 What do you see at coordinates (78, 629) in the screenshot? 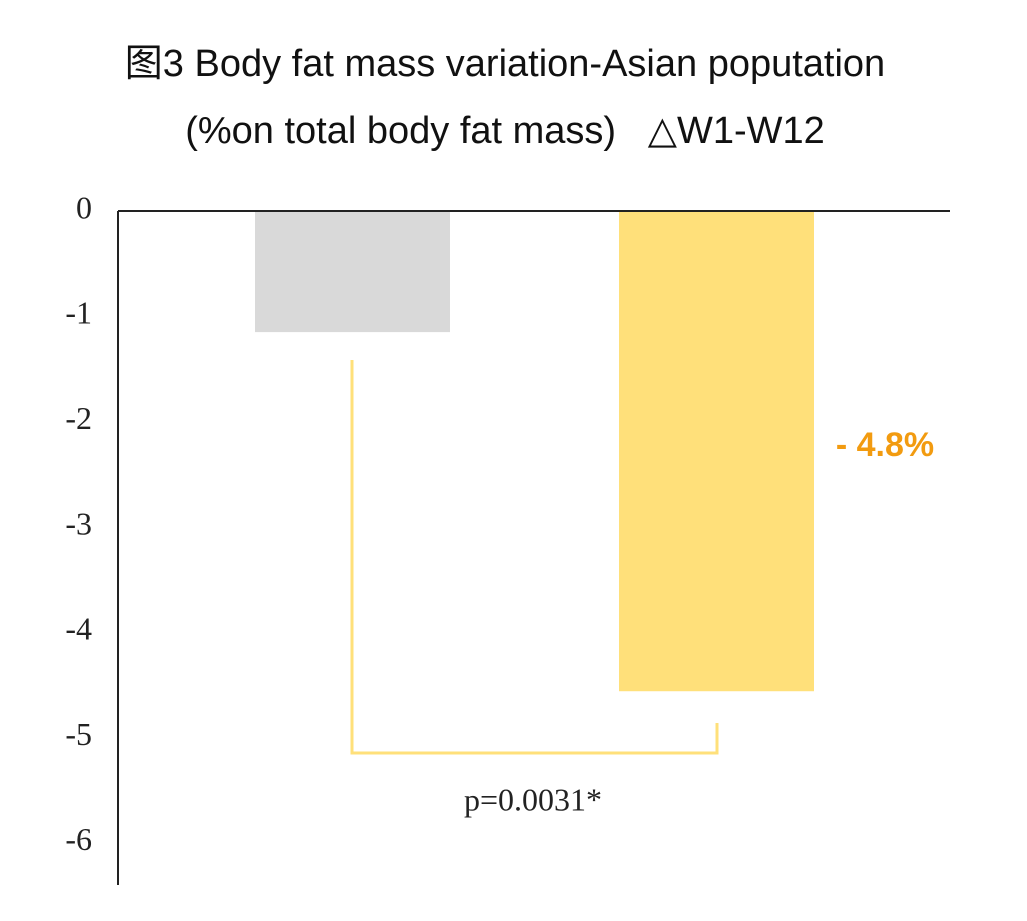
I see `y-tick-label: -4` at bounding box center [78, 629].